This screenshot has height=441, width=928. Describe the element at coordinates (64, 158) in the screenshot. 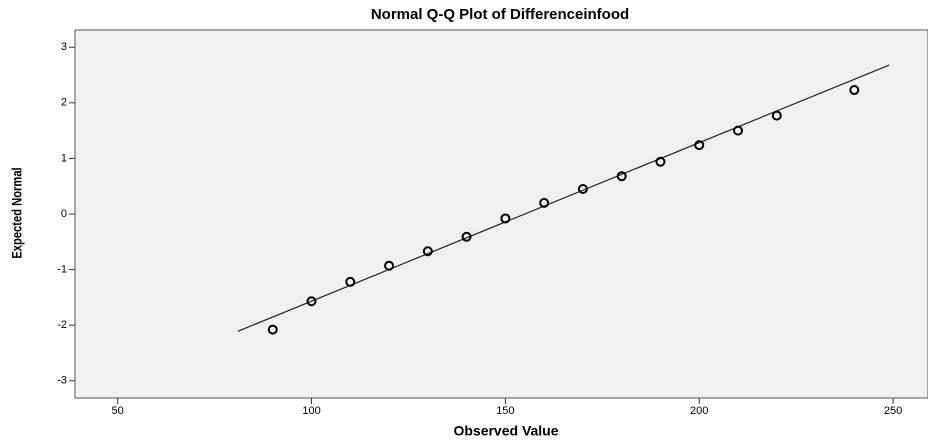

I see `y-tick-label: 1` at that location.